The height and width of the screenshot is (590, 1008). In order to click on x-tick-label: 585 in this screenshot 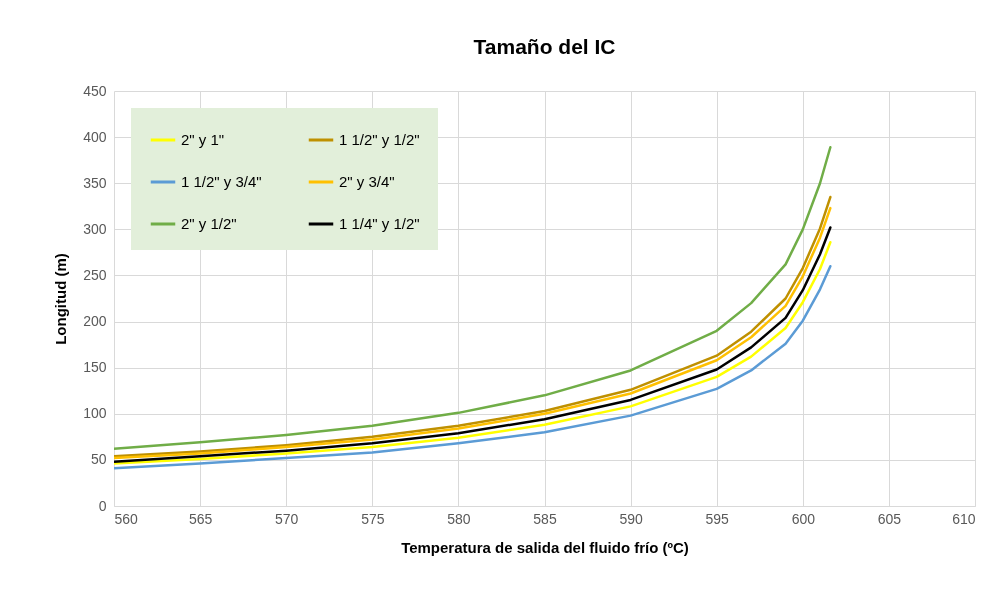, I will do `click(545, 518)`.